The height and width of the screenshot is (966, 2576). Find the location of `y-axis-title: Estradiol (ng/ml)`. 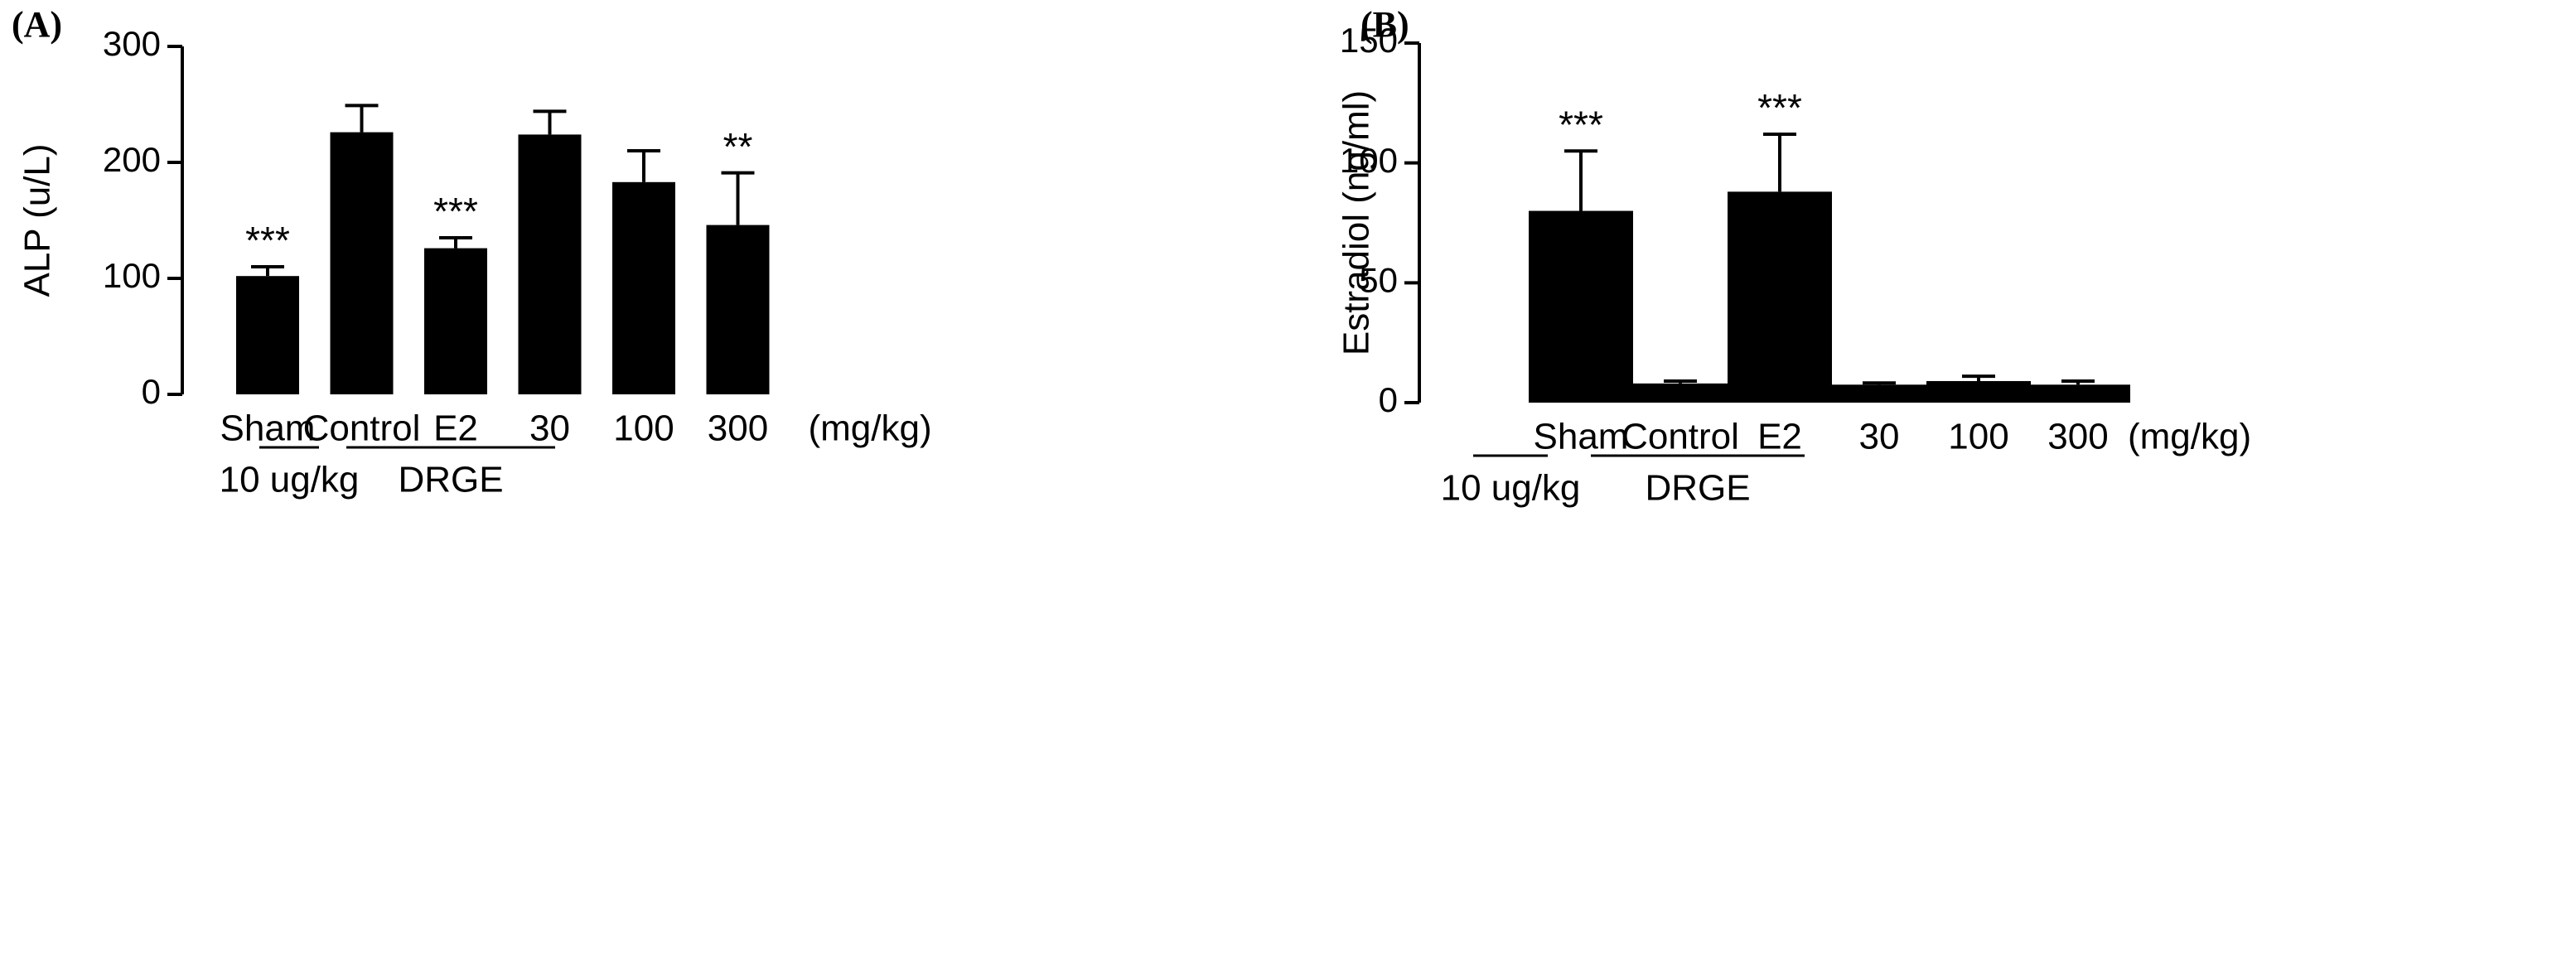

y-axis-title: Estradiol (ng/ml) is located at coordinates (1356, 223).